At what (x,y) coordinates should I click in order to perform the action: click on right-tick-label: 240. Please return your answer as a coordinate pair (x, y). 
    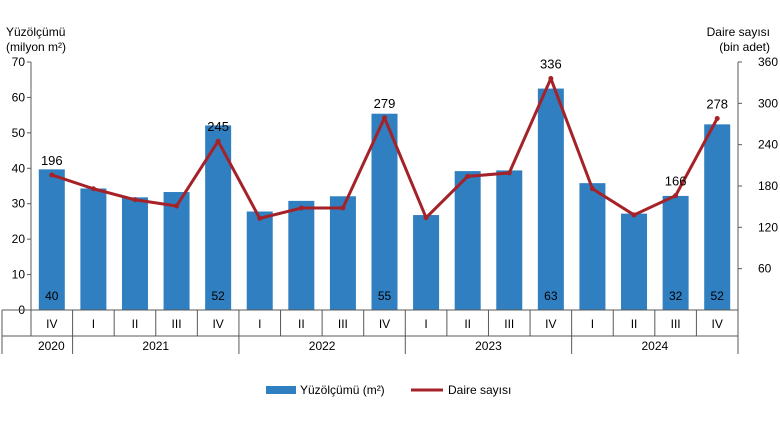
    Looking at the image, I should click on (768, 145).